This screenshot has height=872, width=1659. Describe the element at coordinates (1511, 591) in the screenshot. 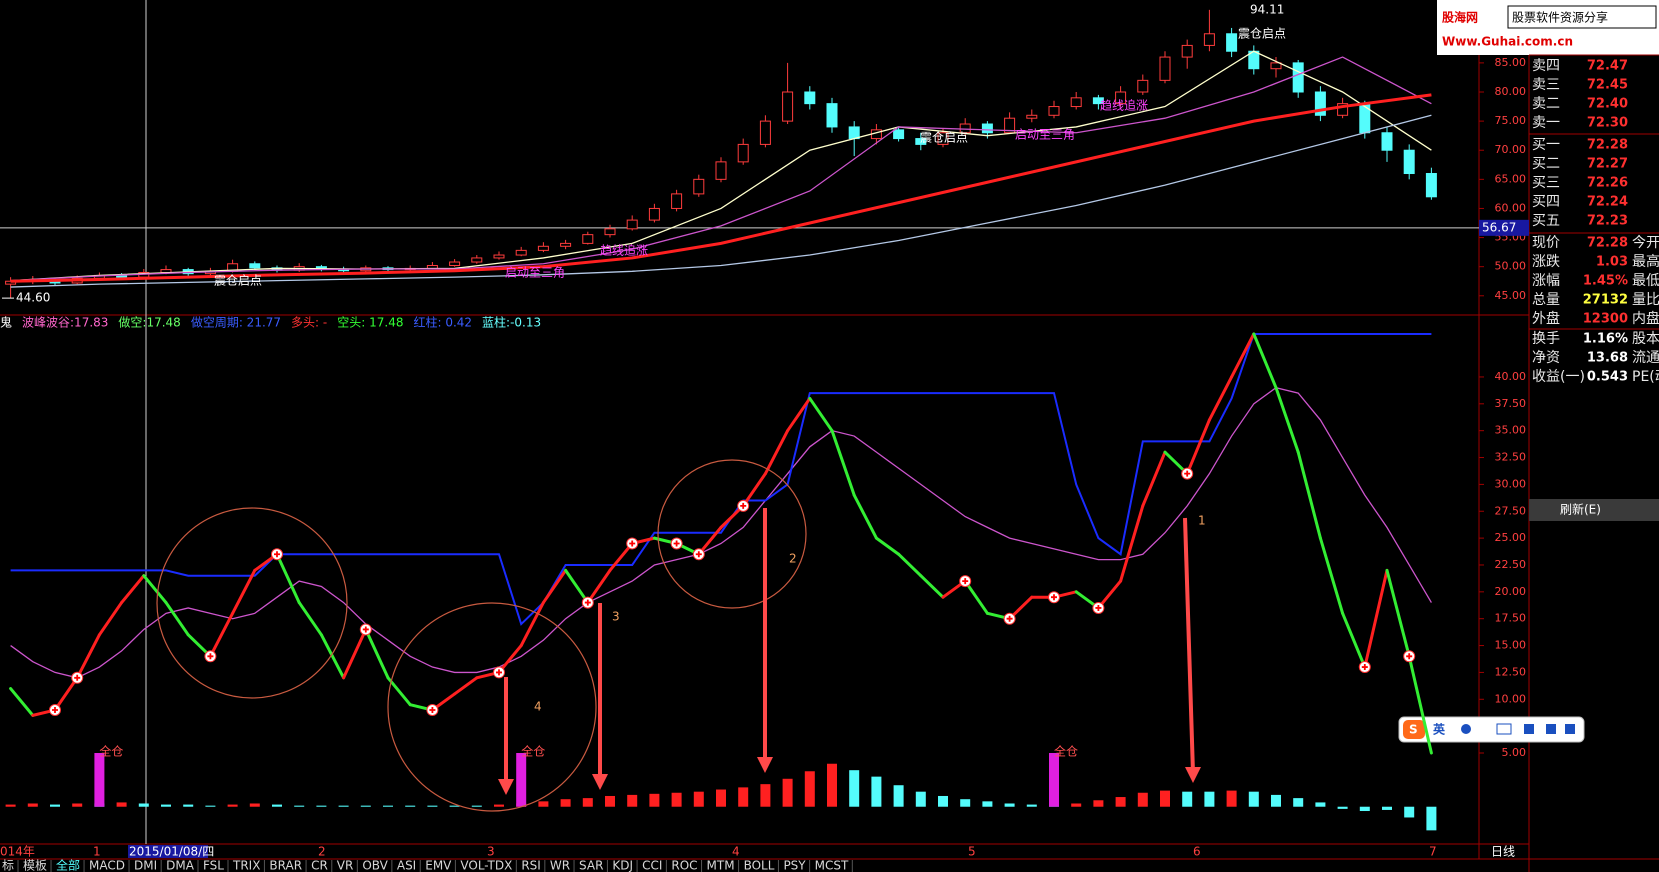

I see `y-tick-label: 20.00` at that location.